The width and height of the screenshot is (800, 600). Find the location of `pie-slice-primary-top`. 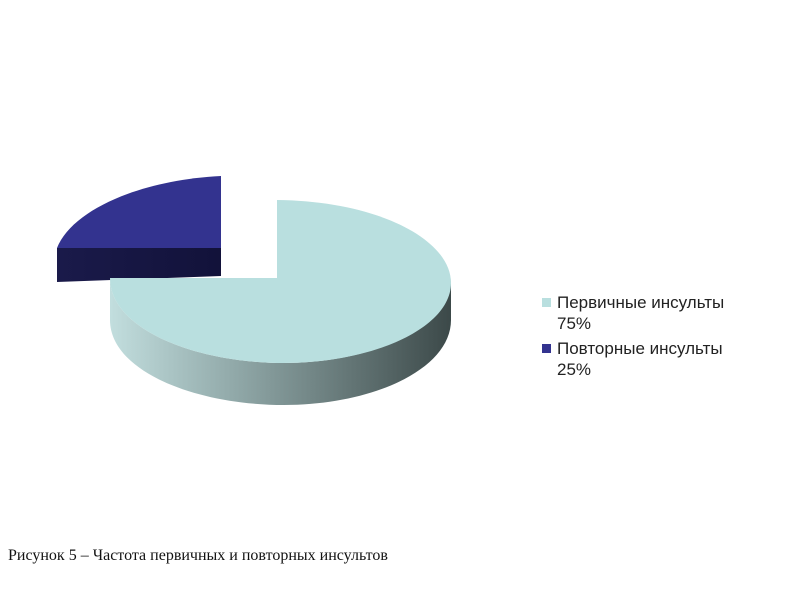

pie-slice-primary-top is located at coordinates (280, 281).